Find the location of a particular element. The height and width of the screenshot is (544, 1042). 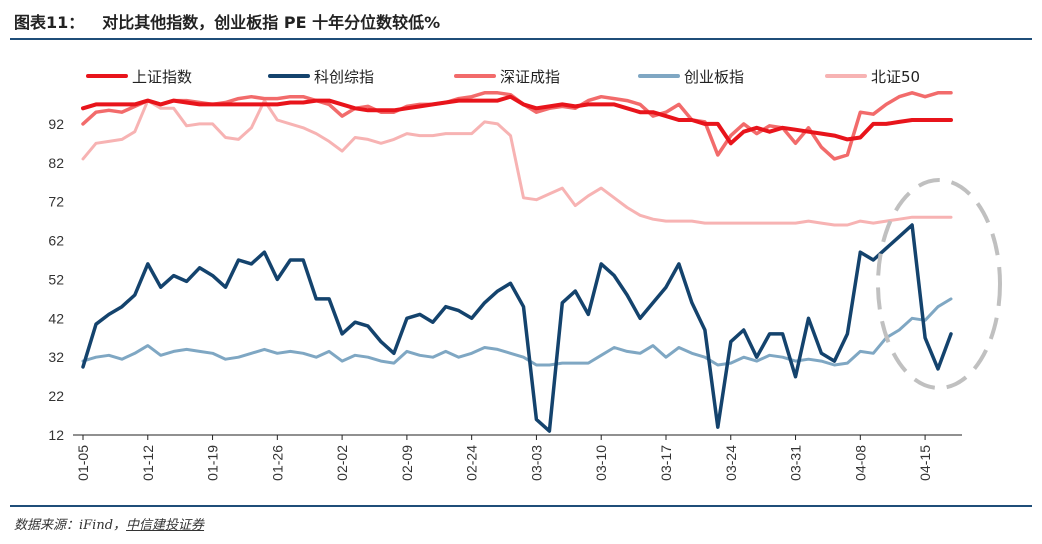

y-tick-label: 12 is located at coordinates (56, 435).